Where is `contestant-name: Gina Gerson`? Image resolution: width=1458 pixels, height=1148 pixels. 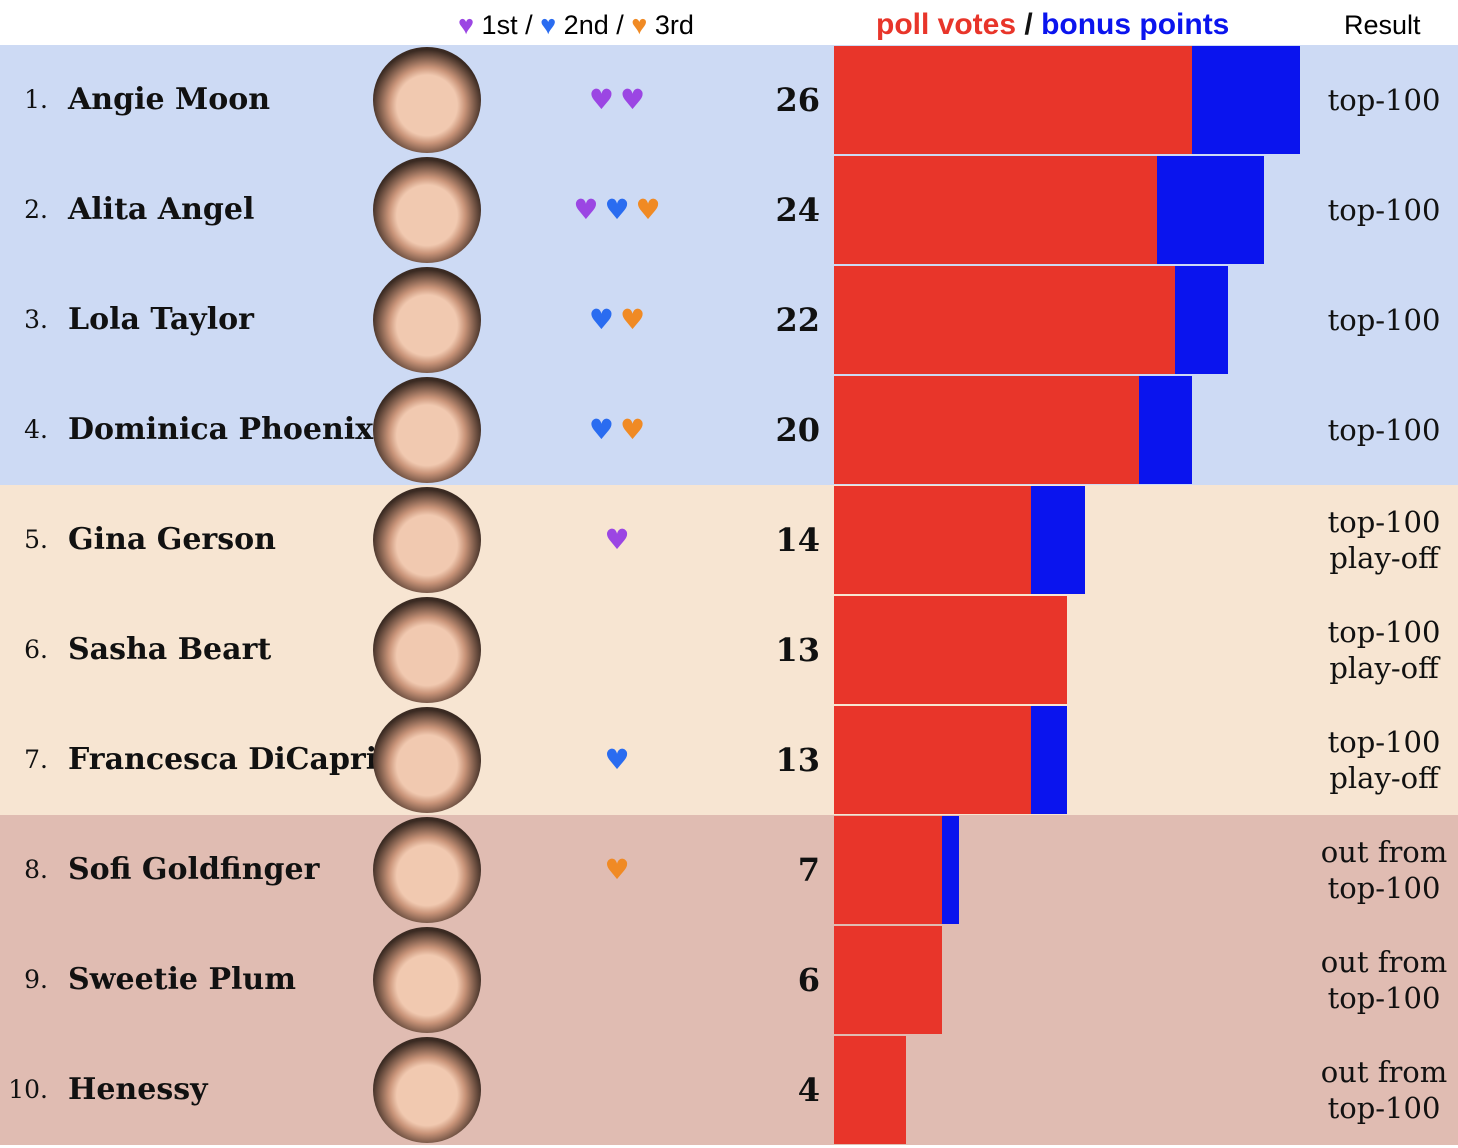
contestant-name: Gina Gerson is located at coordinates (172, 539).